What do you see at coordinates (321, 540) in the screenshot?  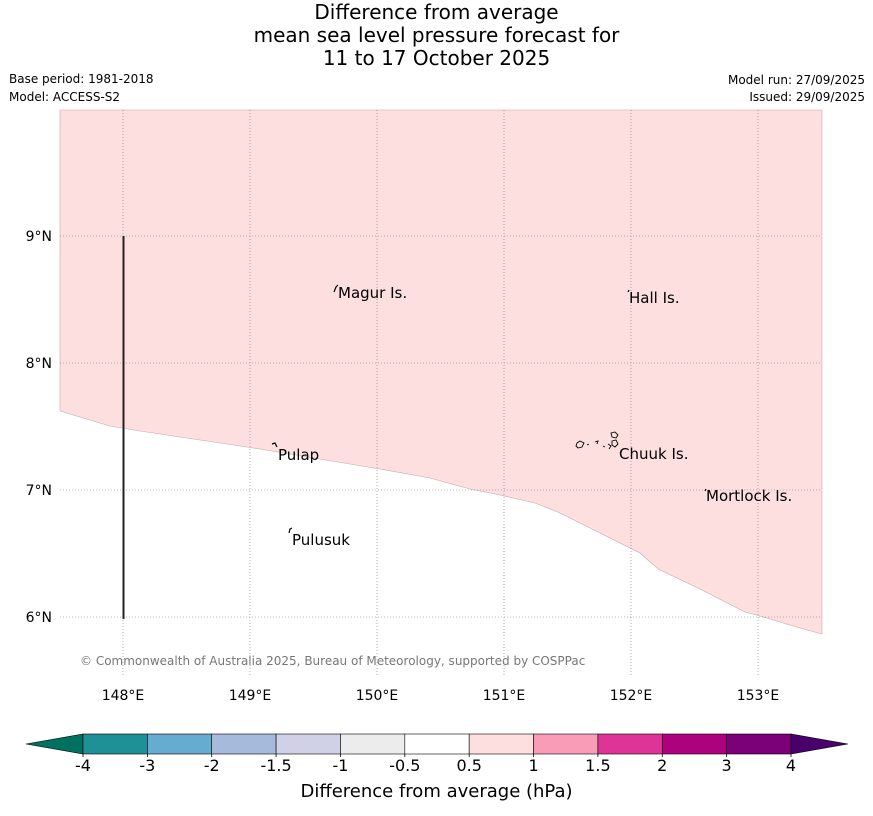 I see `place-pulusuk: Pulusuk` at bounding box center [321, 540].